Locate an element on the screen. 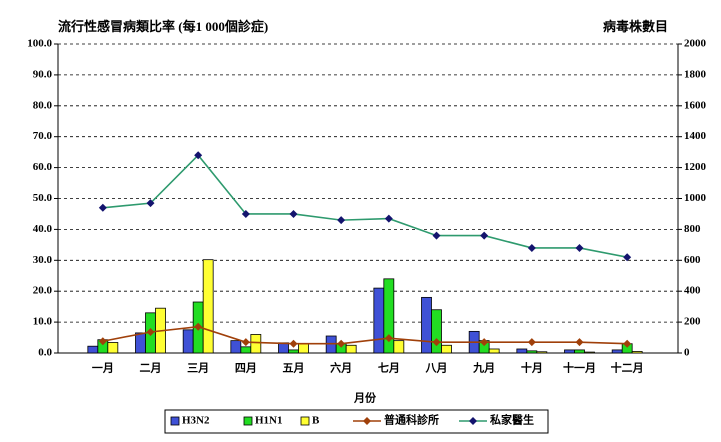 Image resolution: width=721 pixels, height=442 pixels. legend-label: H1N1 is located at coordinates (269, 421).